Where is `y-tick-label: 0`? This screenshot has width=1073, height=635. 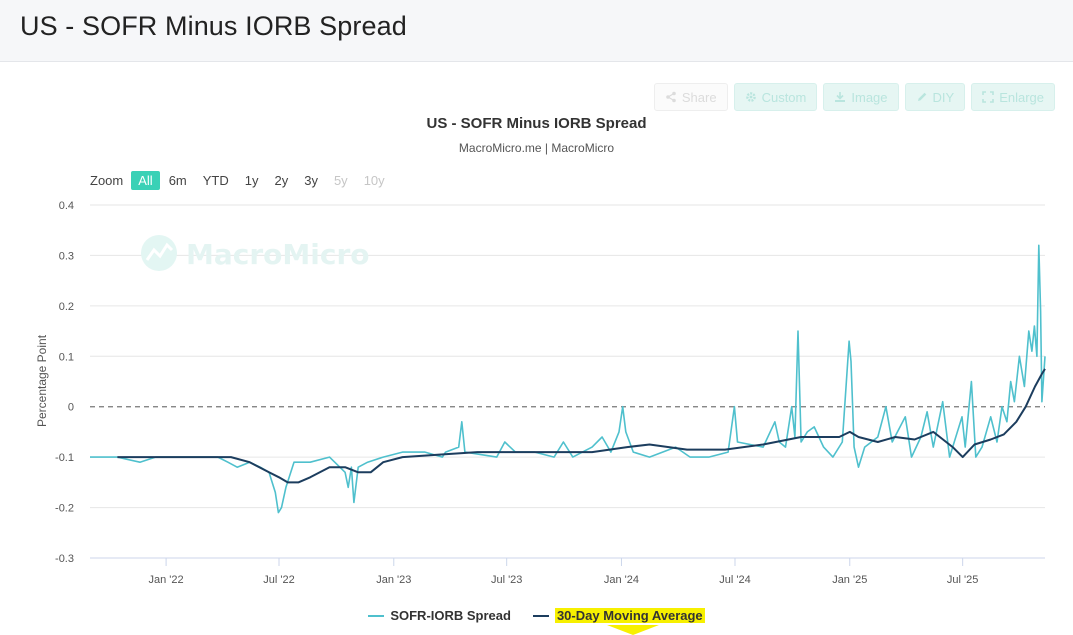 y-tick-label: 0 is located at coordinates (71, 408).